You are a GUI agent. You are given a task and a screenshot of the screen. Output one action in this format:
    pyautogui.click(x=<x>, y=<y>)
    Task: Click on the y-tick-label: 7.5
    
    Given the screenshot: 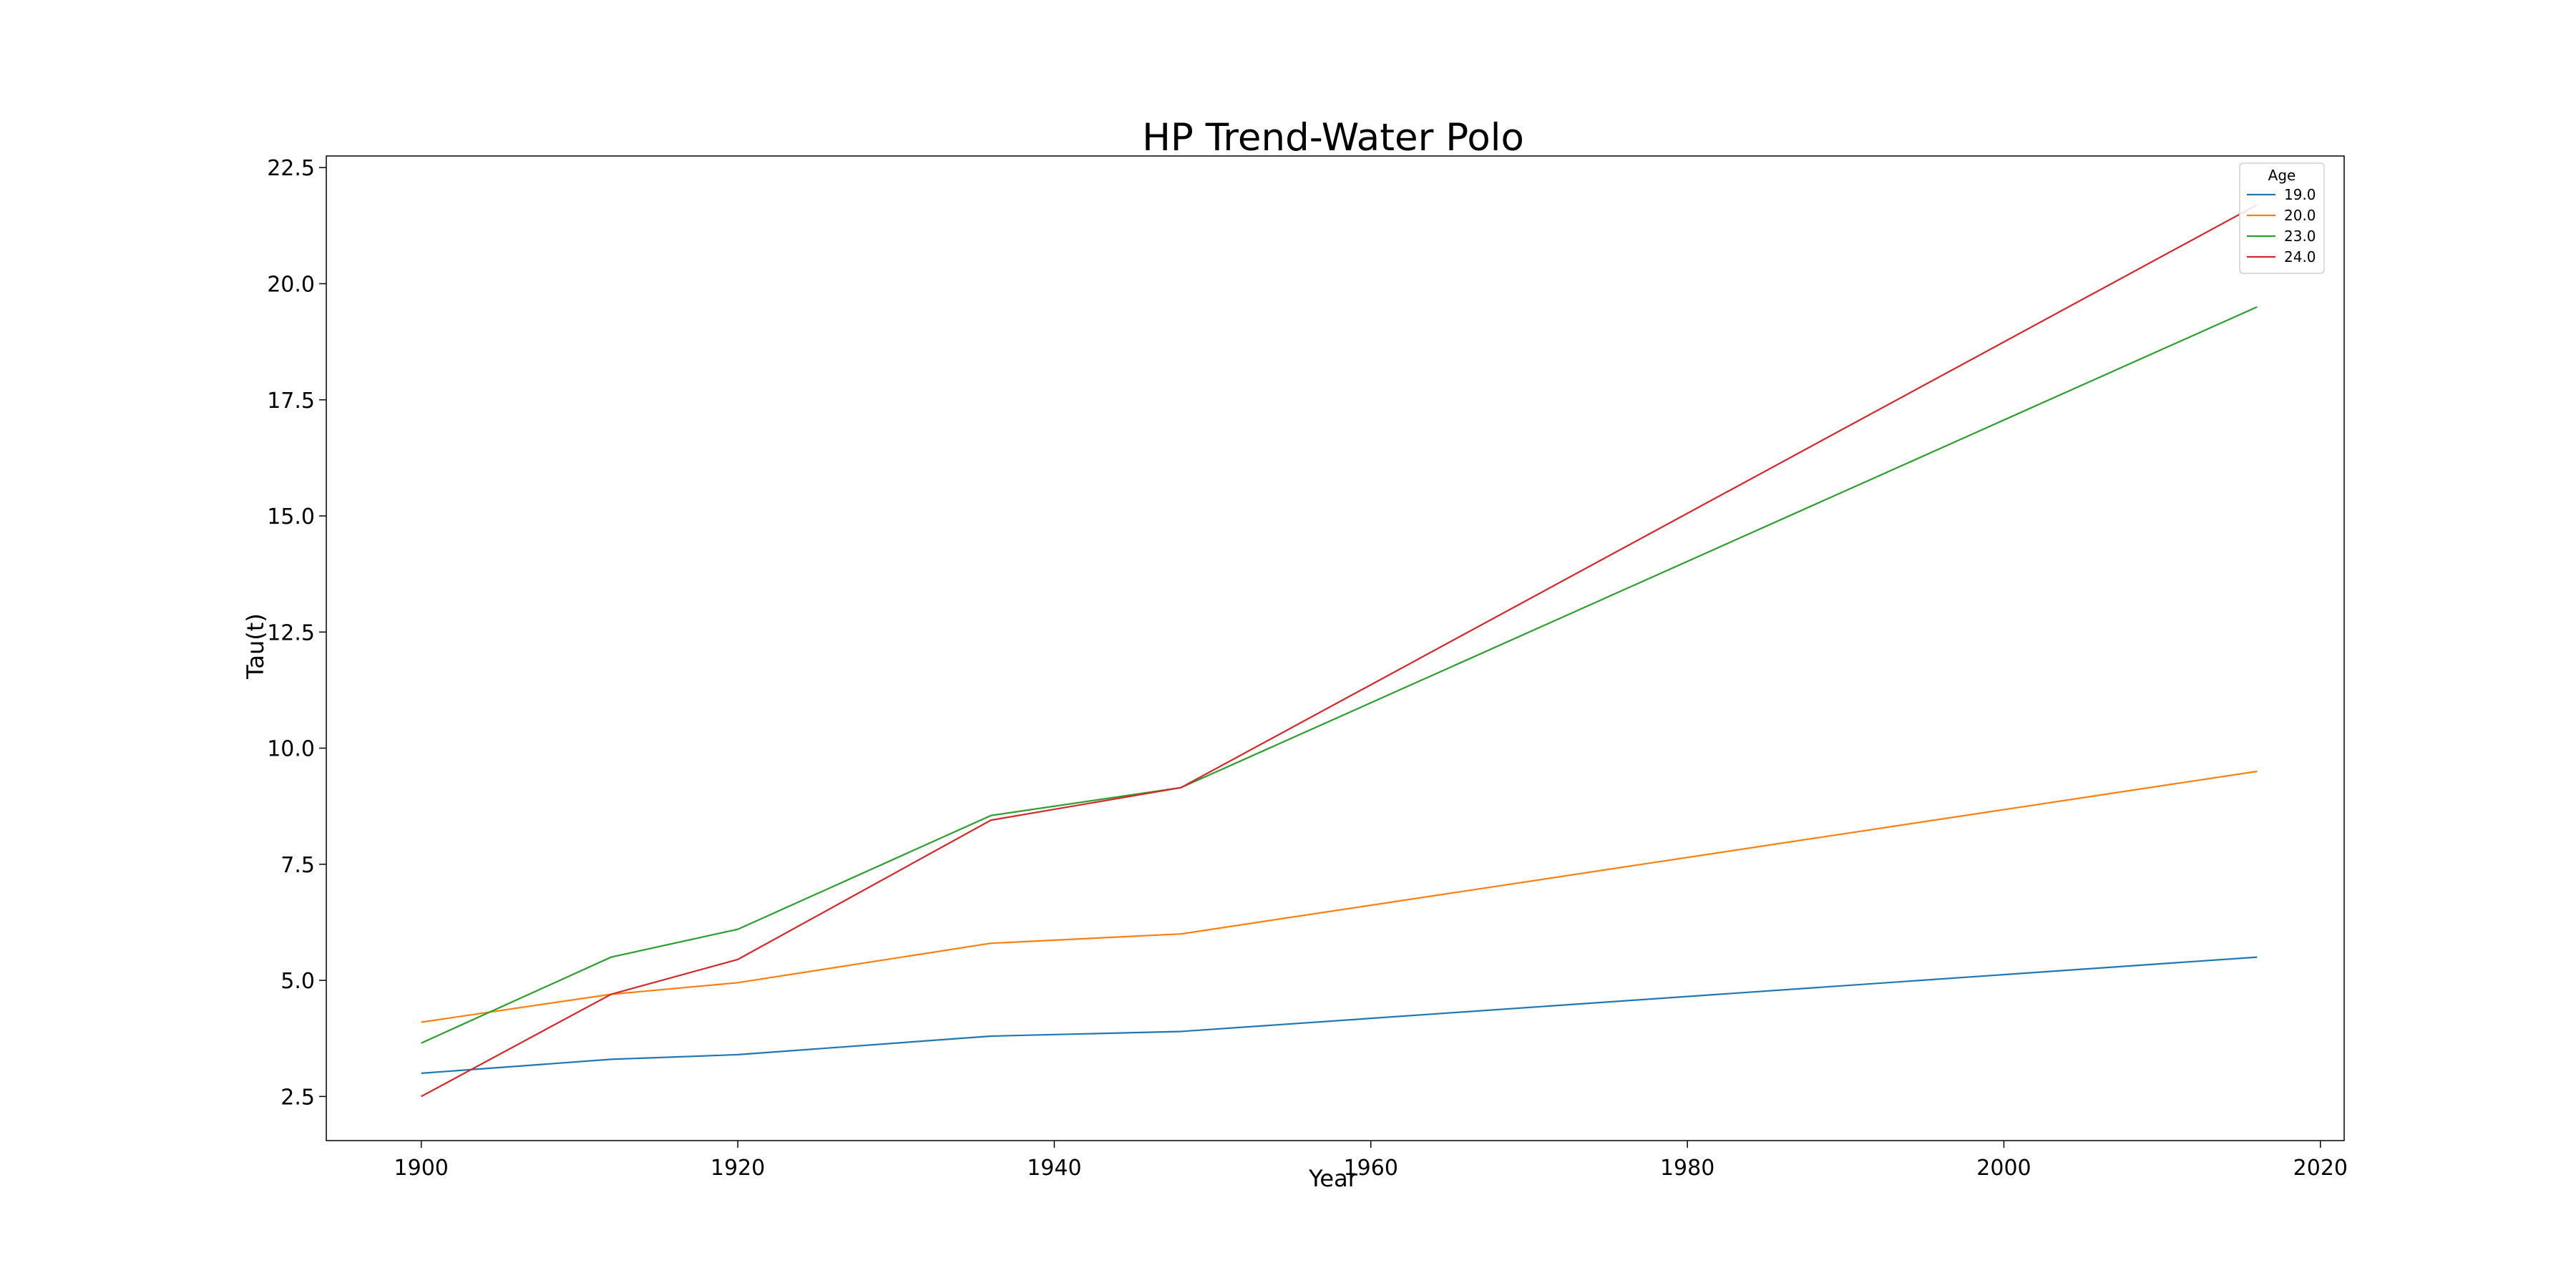 What is the action you would take?
    pyautogui.click(x=297, y=865)
    